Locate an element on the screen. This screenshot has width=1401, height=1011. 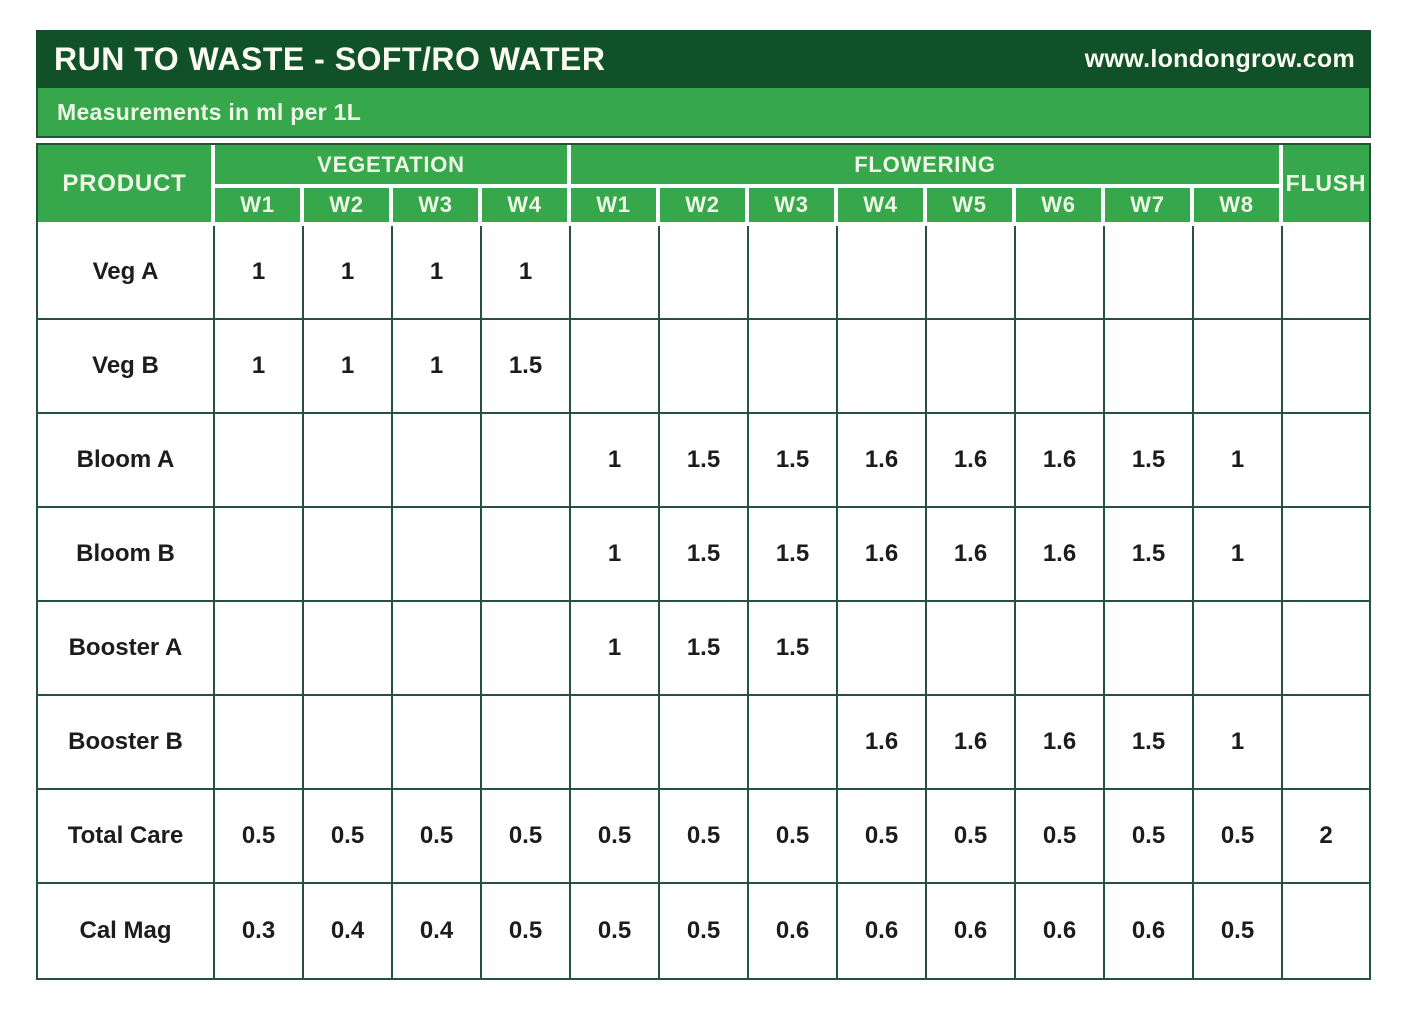
page-title: RUN TO WASTE - SOFT/RO WATER is located at coordinates (330, 58).